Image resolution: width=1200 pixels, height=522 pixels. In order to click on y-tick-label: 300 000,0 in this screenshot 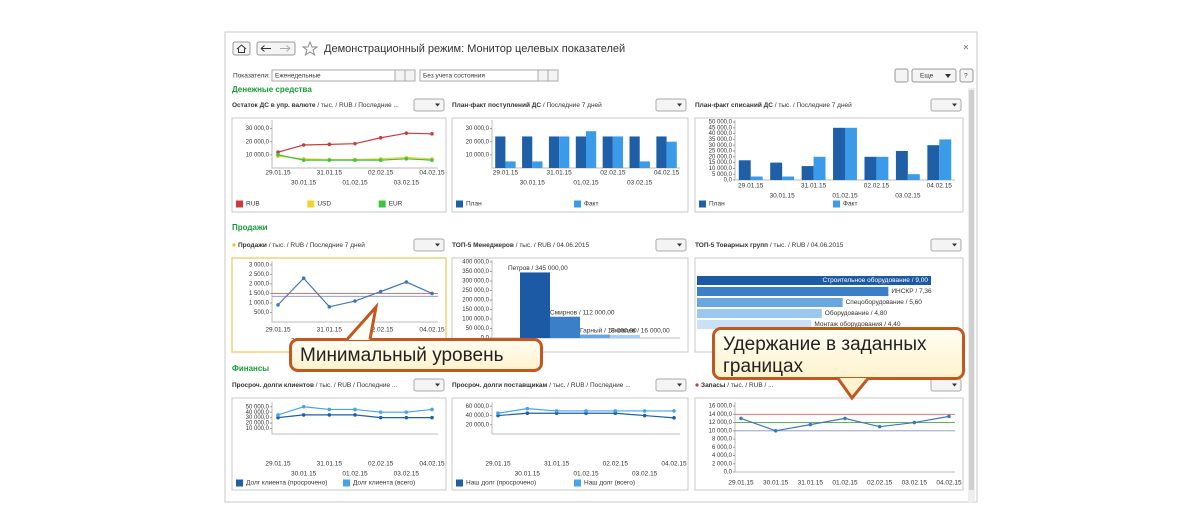, I will do `click(475, 282)`.